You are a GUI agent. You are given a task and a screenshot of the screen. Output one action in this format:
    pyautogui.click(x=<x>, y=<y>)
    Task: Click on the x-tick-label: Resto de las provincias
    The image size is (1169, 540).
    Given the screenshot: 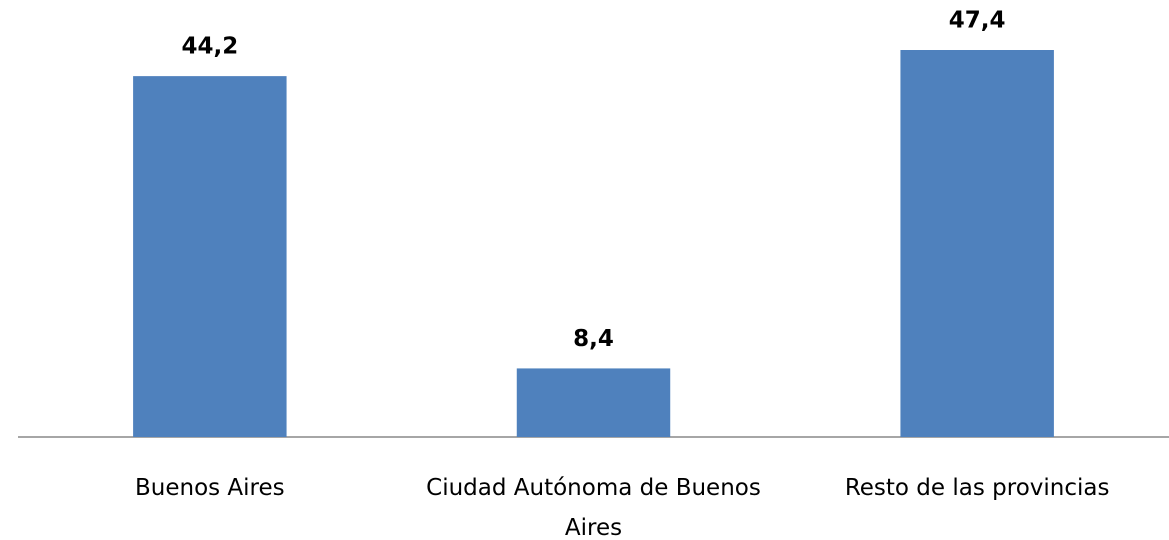 What is the action you would take?
    pyautogui.click(x=977, y=488)
    